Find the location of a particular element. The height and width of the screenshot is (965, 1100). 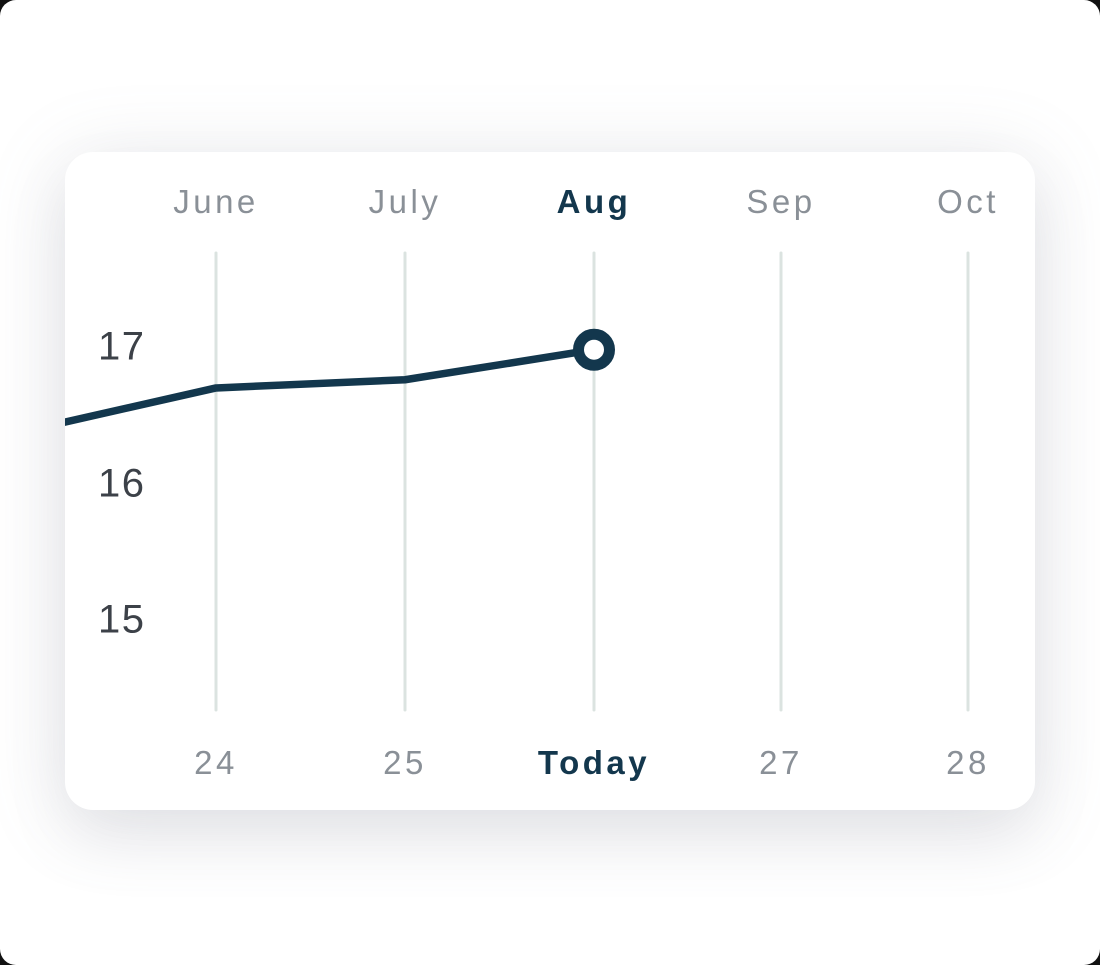

day-label-25: 25 is located at coordinates (405, 762).